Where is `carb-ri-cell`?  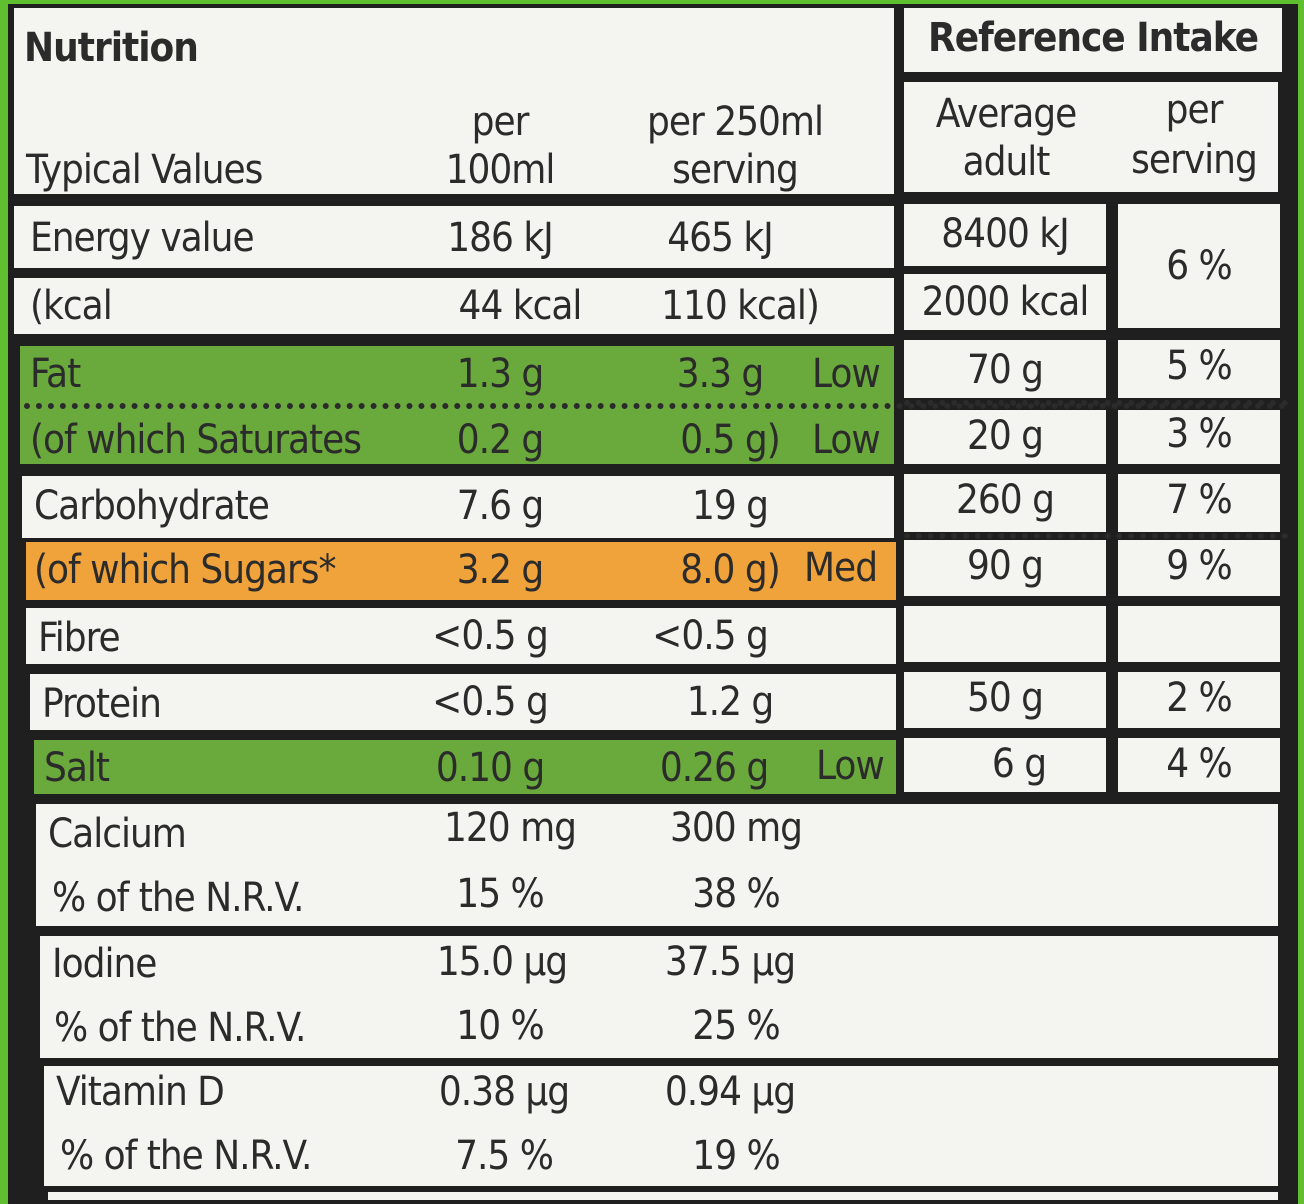
carb-ri-cell is located at coordinates (1005, 503).